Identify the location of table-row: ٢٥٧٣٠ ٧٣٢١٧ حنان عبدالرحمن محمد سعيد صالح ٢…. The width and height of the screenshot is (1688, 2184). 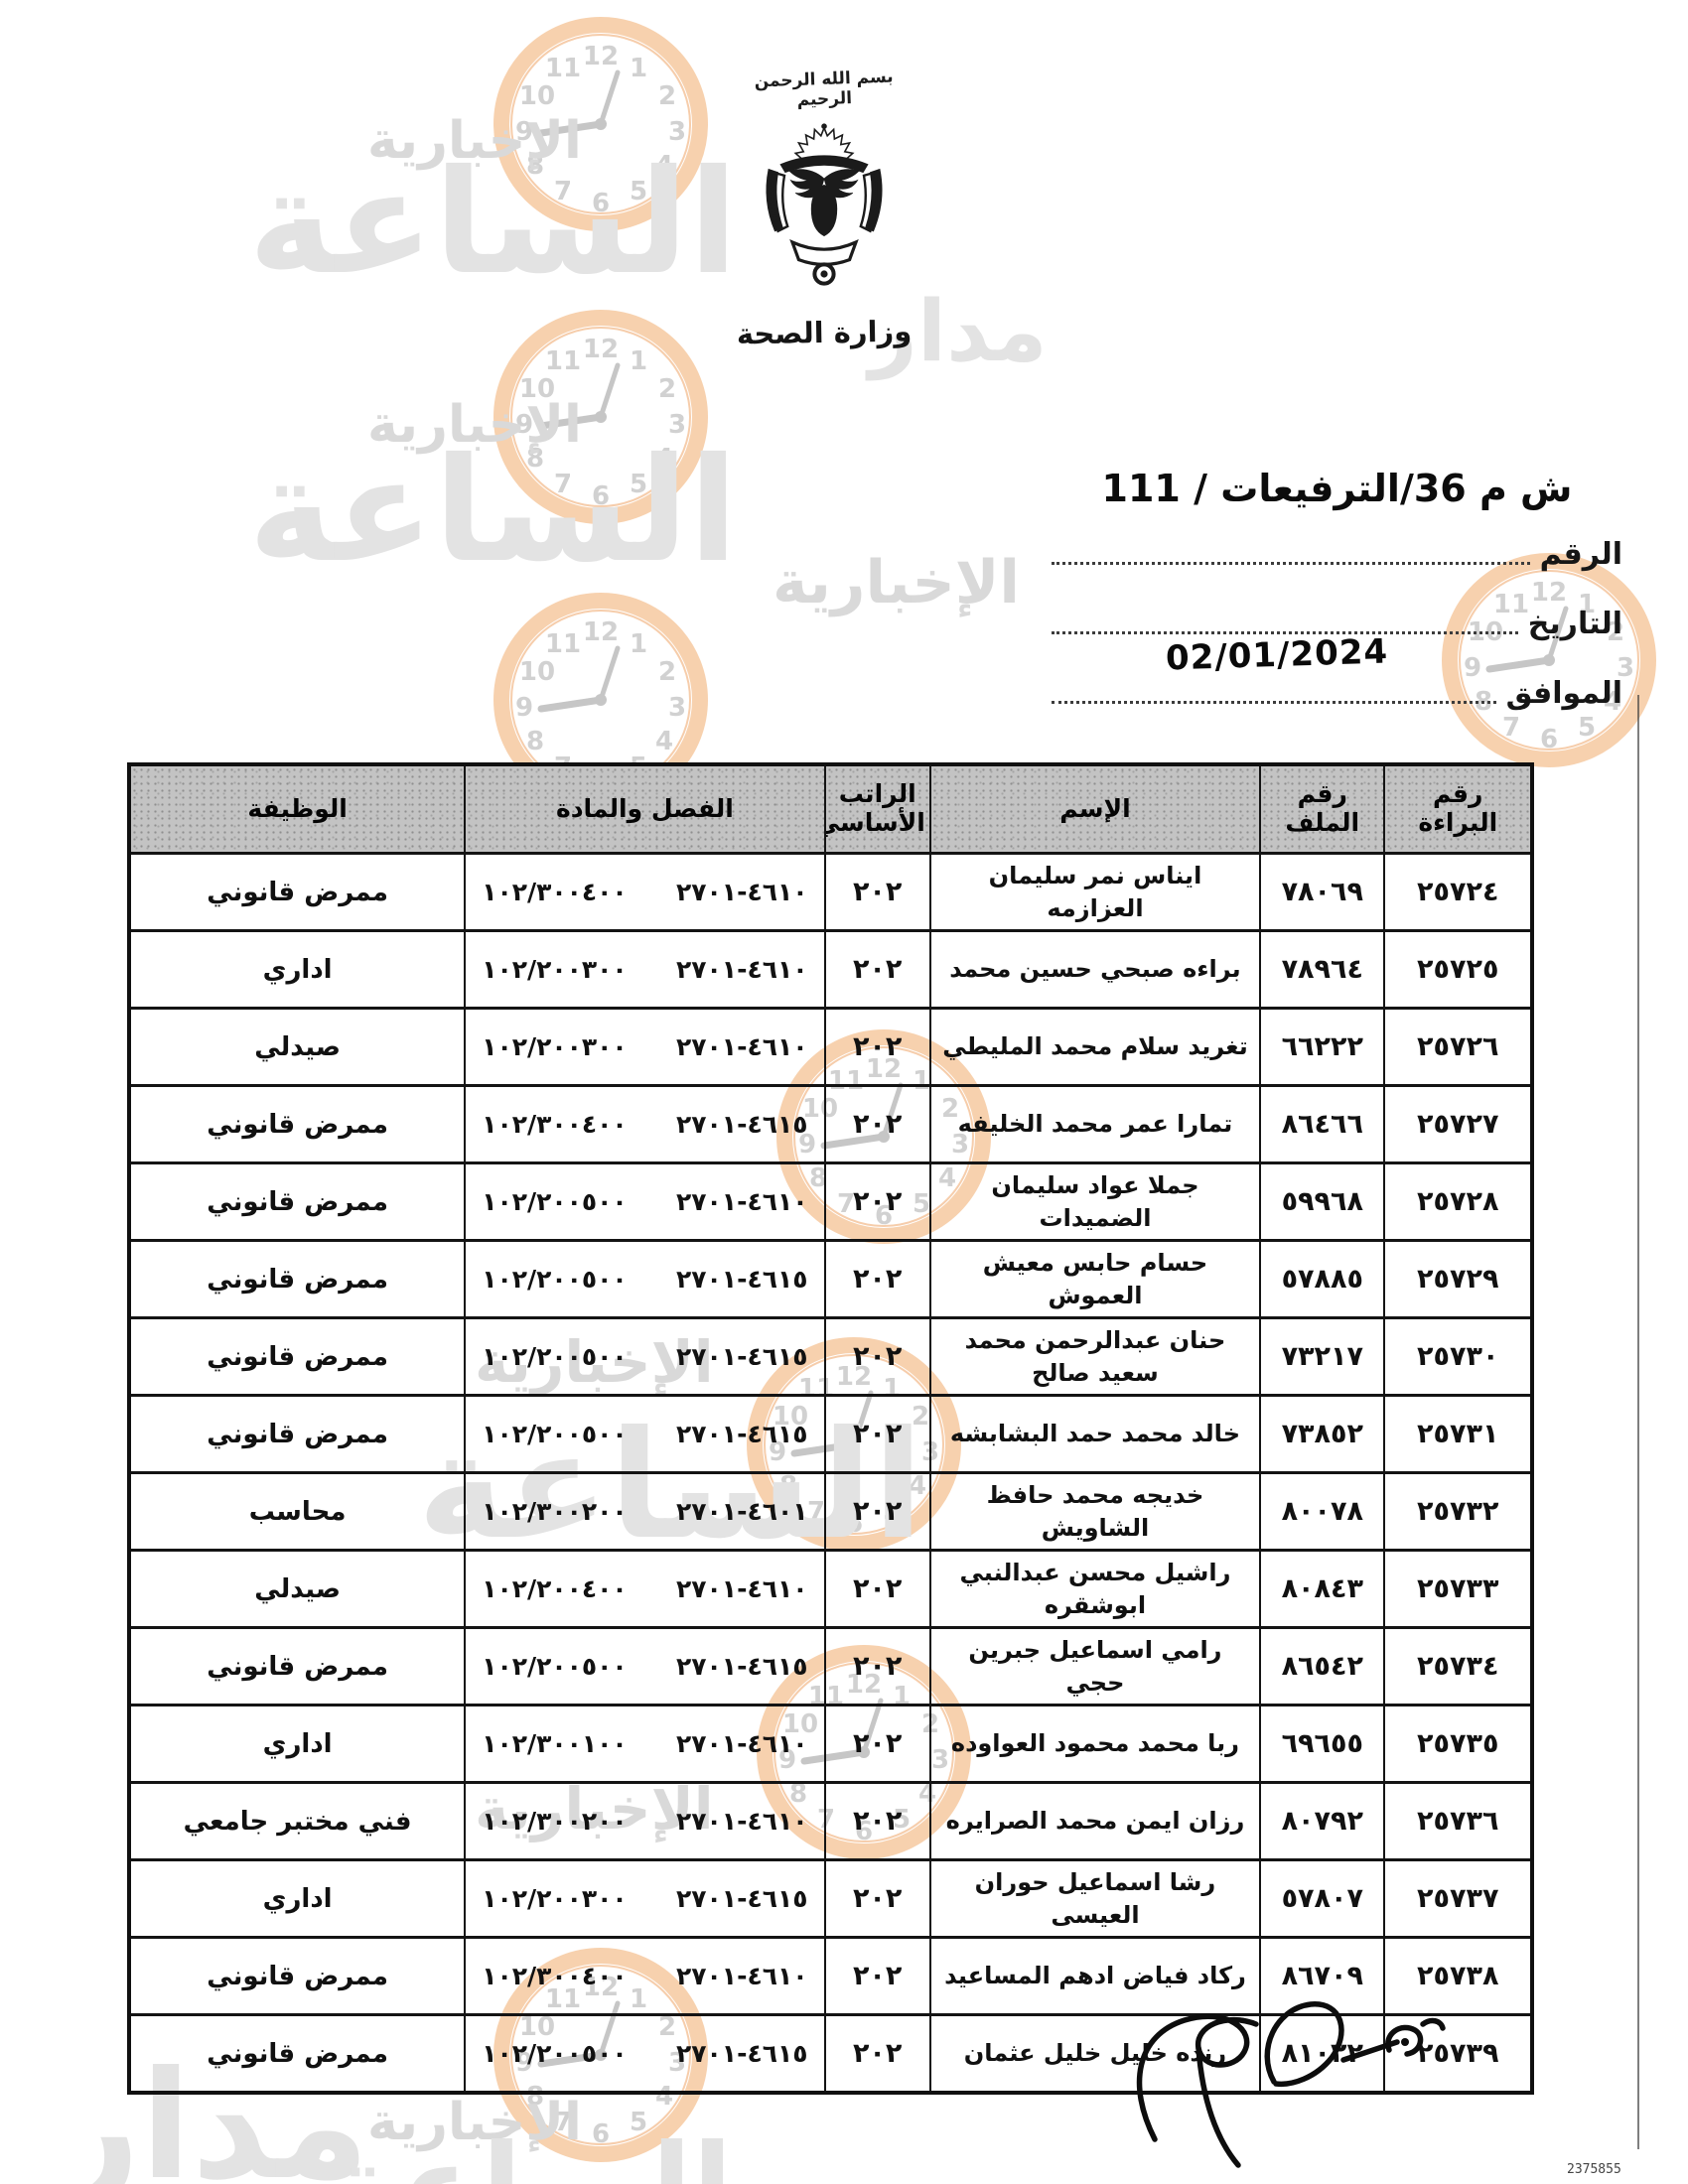
(830, 1356).